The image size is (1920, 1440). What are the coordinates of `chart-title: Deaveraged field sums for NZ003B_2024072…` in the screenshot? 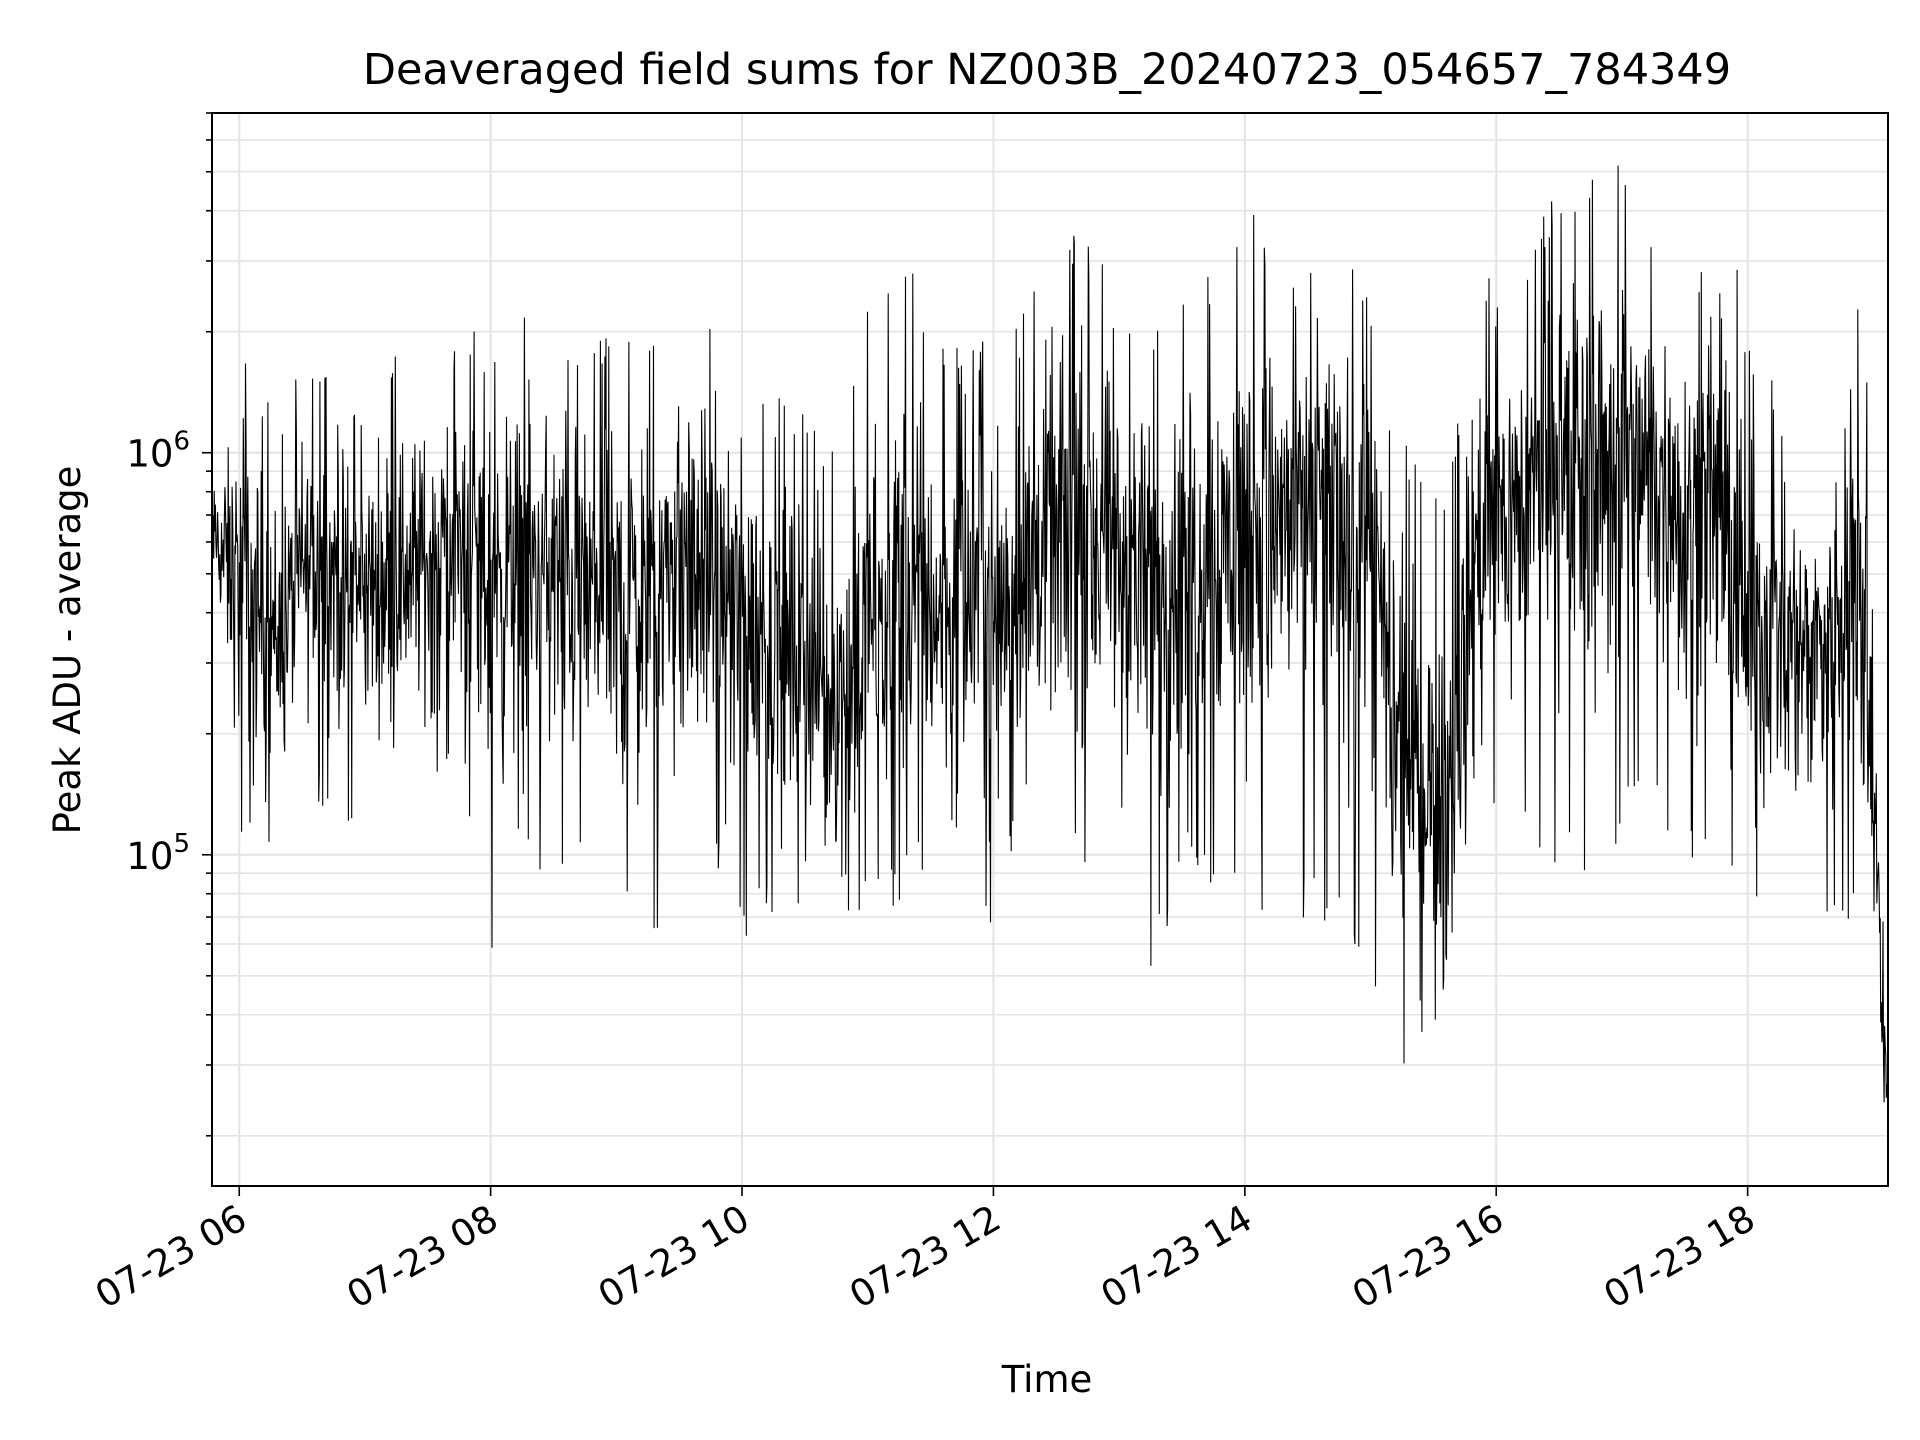 It's located at (1047, 70).